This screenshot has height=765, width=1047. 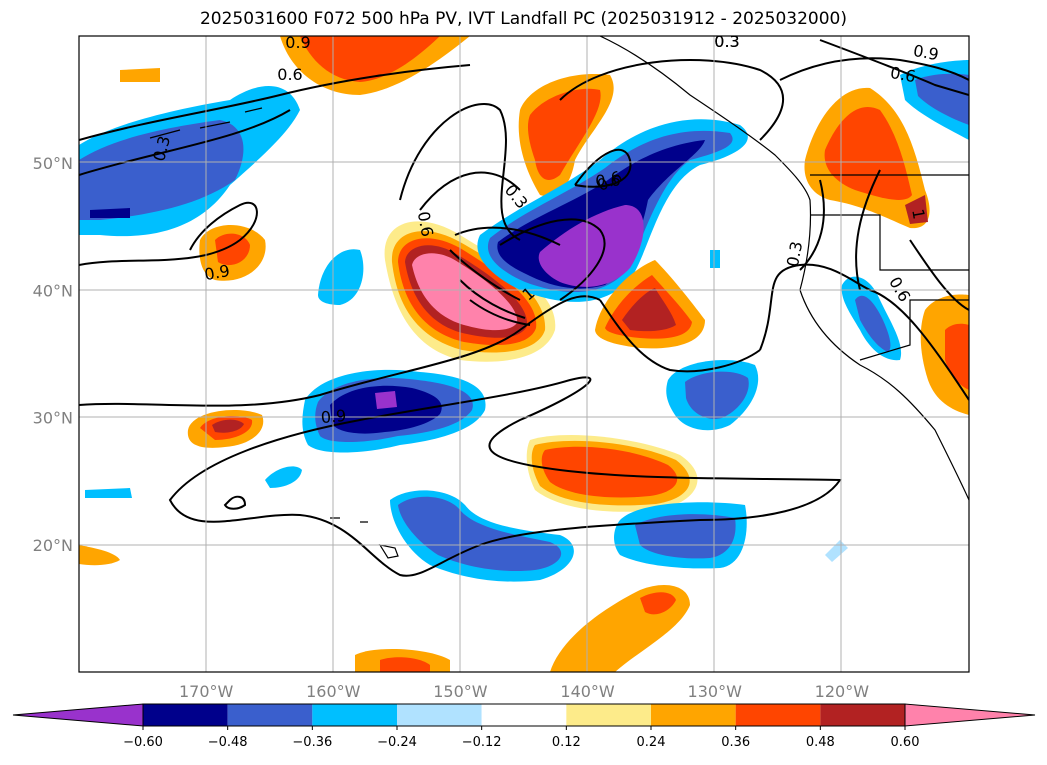 What do you see at coordinates (206, 691) in the screenshot?
I see `lon-tick-label: 170°W` at bounding box center [206, 691].